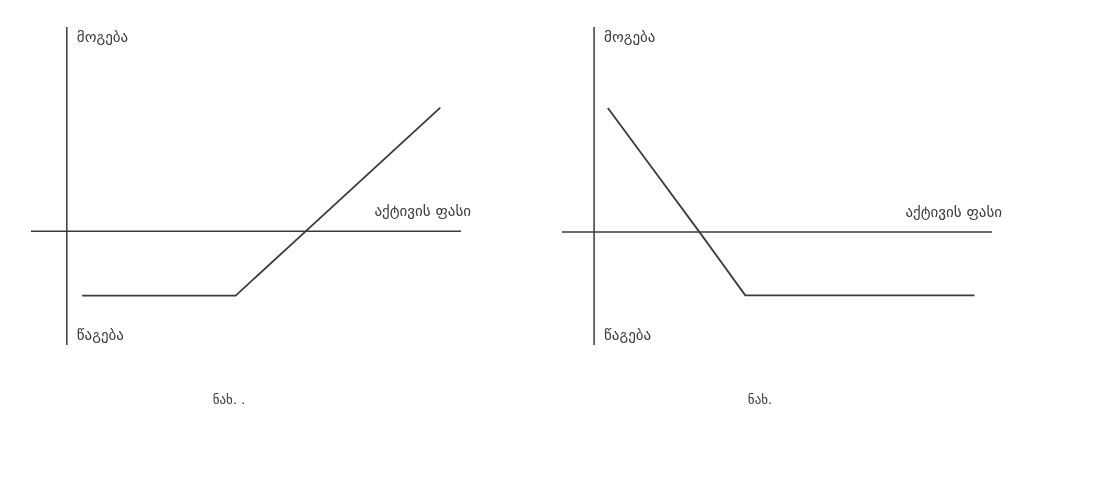 This screenshot has height=478, width=1116. I want to click on text: ნახ. ., so click(229, 399).